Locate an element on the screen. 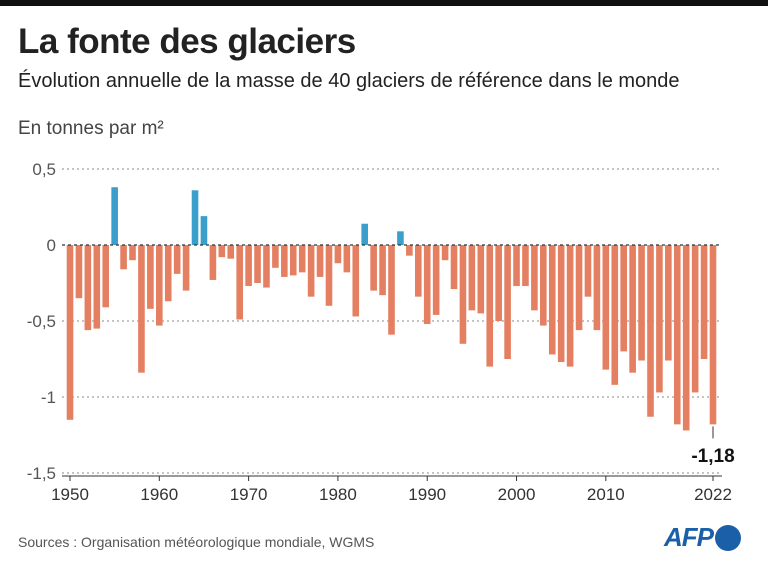  bar-1953 is located at coordinates (97, 287).